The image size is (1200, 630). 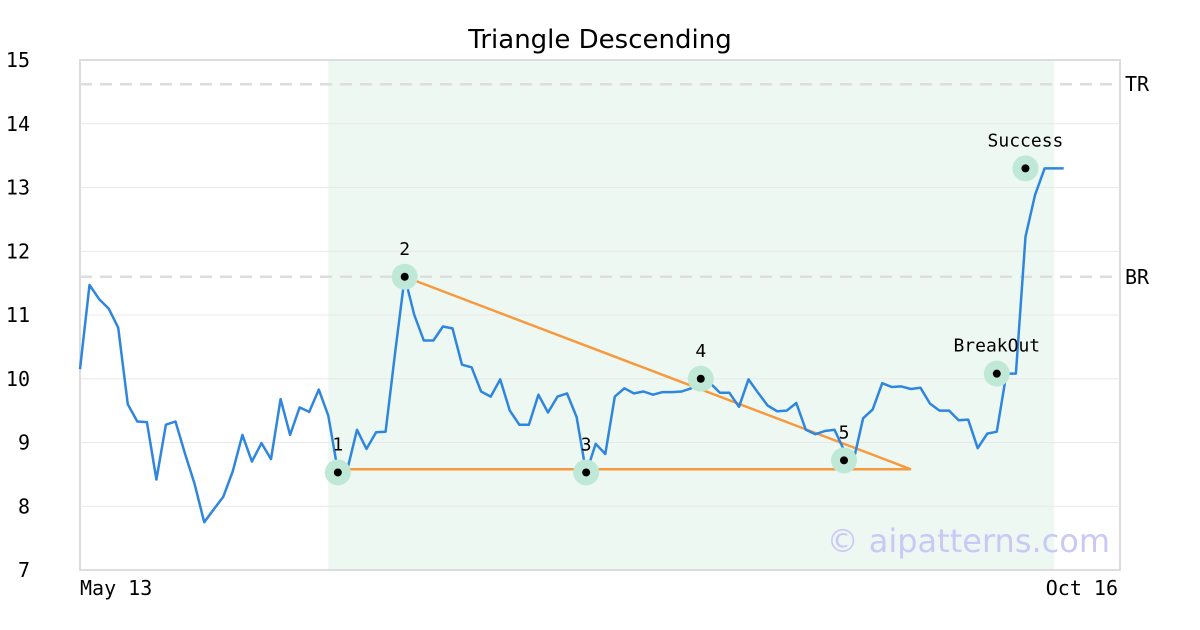 What do you see at coordinates (996, 346) in the screenshot?
I see `point-label: BreakOut` at bounding box center [996, 346].